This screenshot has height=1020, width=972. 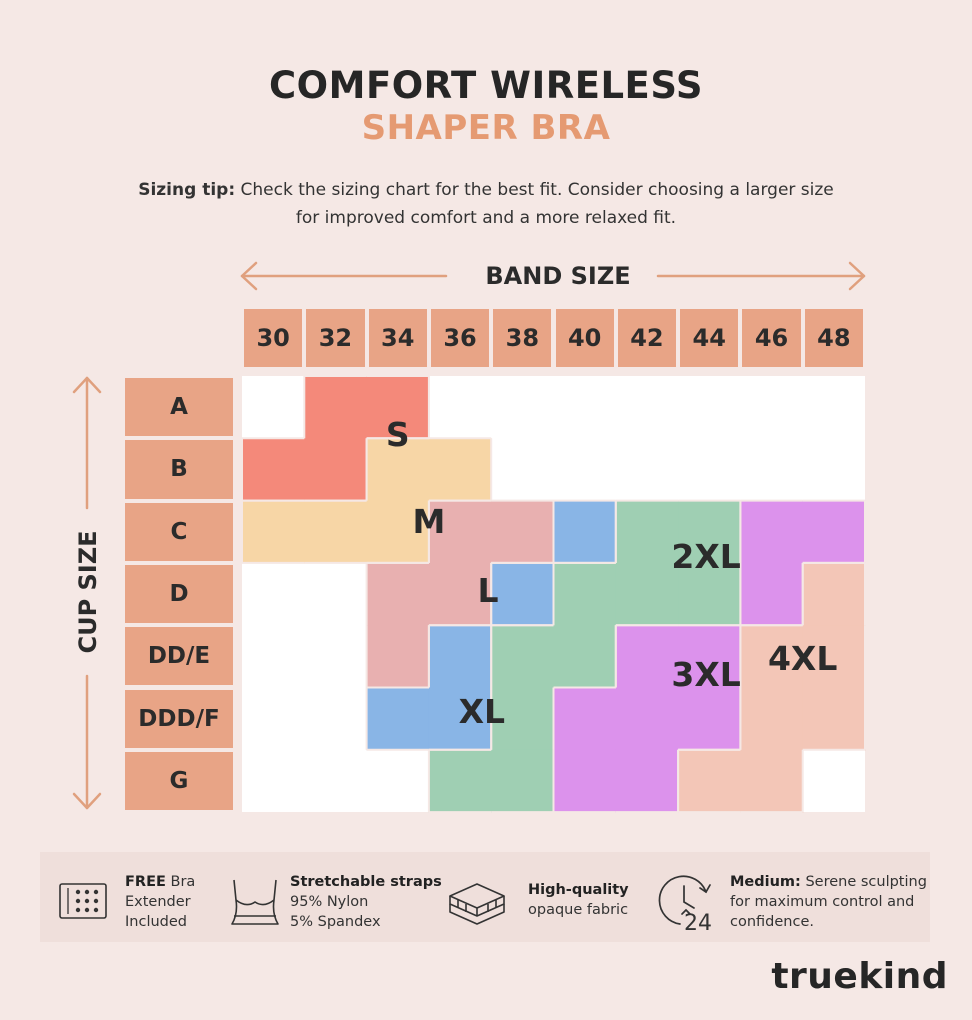 I want to click on band-size-38: 38, so click(x=522, y=338).